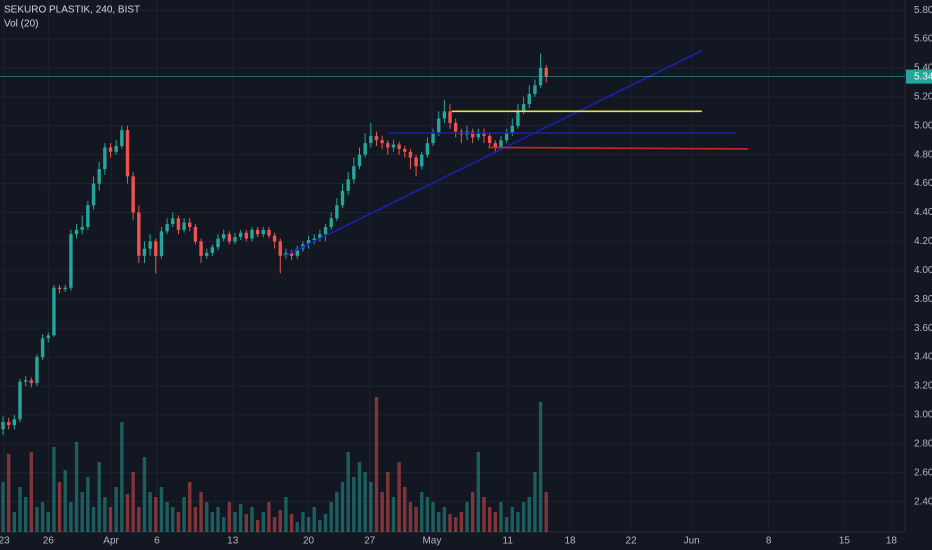  What do you see at coordinates (923, 472) in the screenshot?
I see `y-tick-label: 2.60` at bounding box center [923, 472].